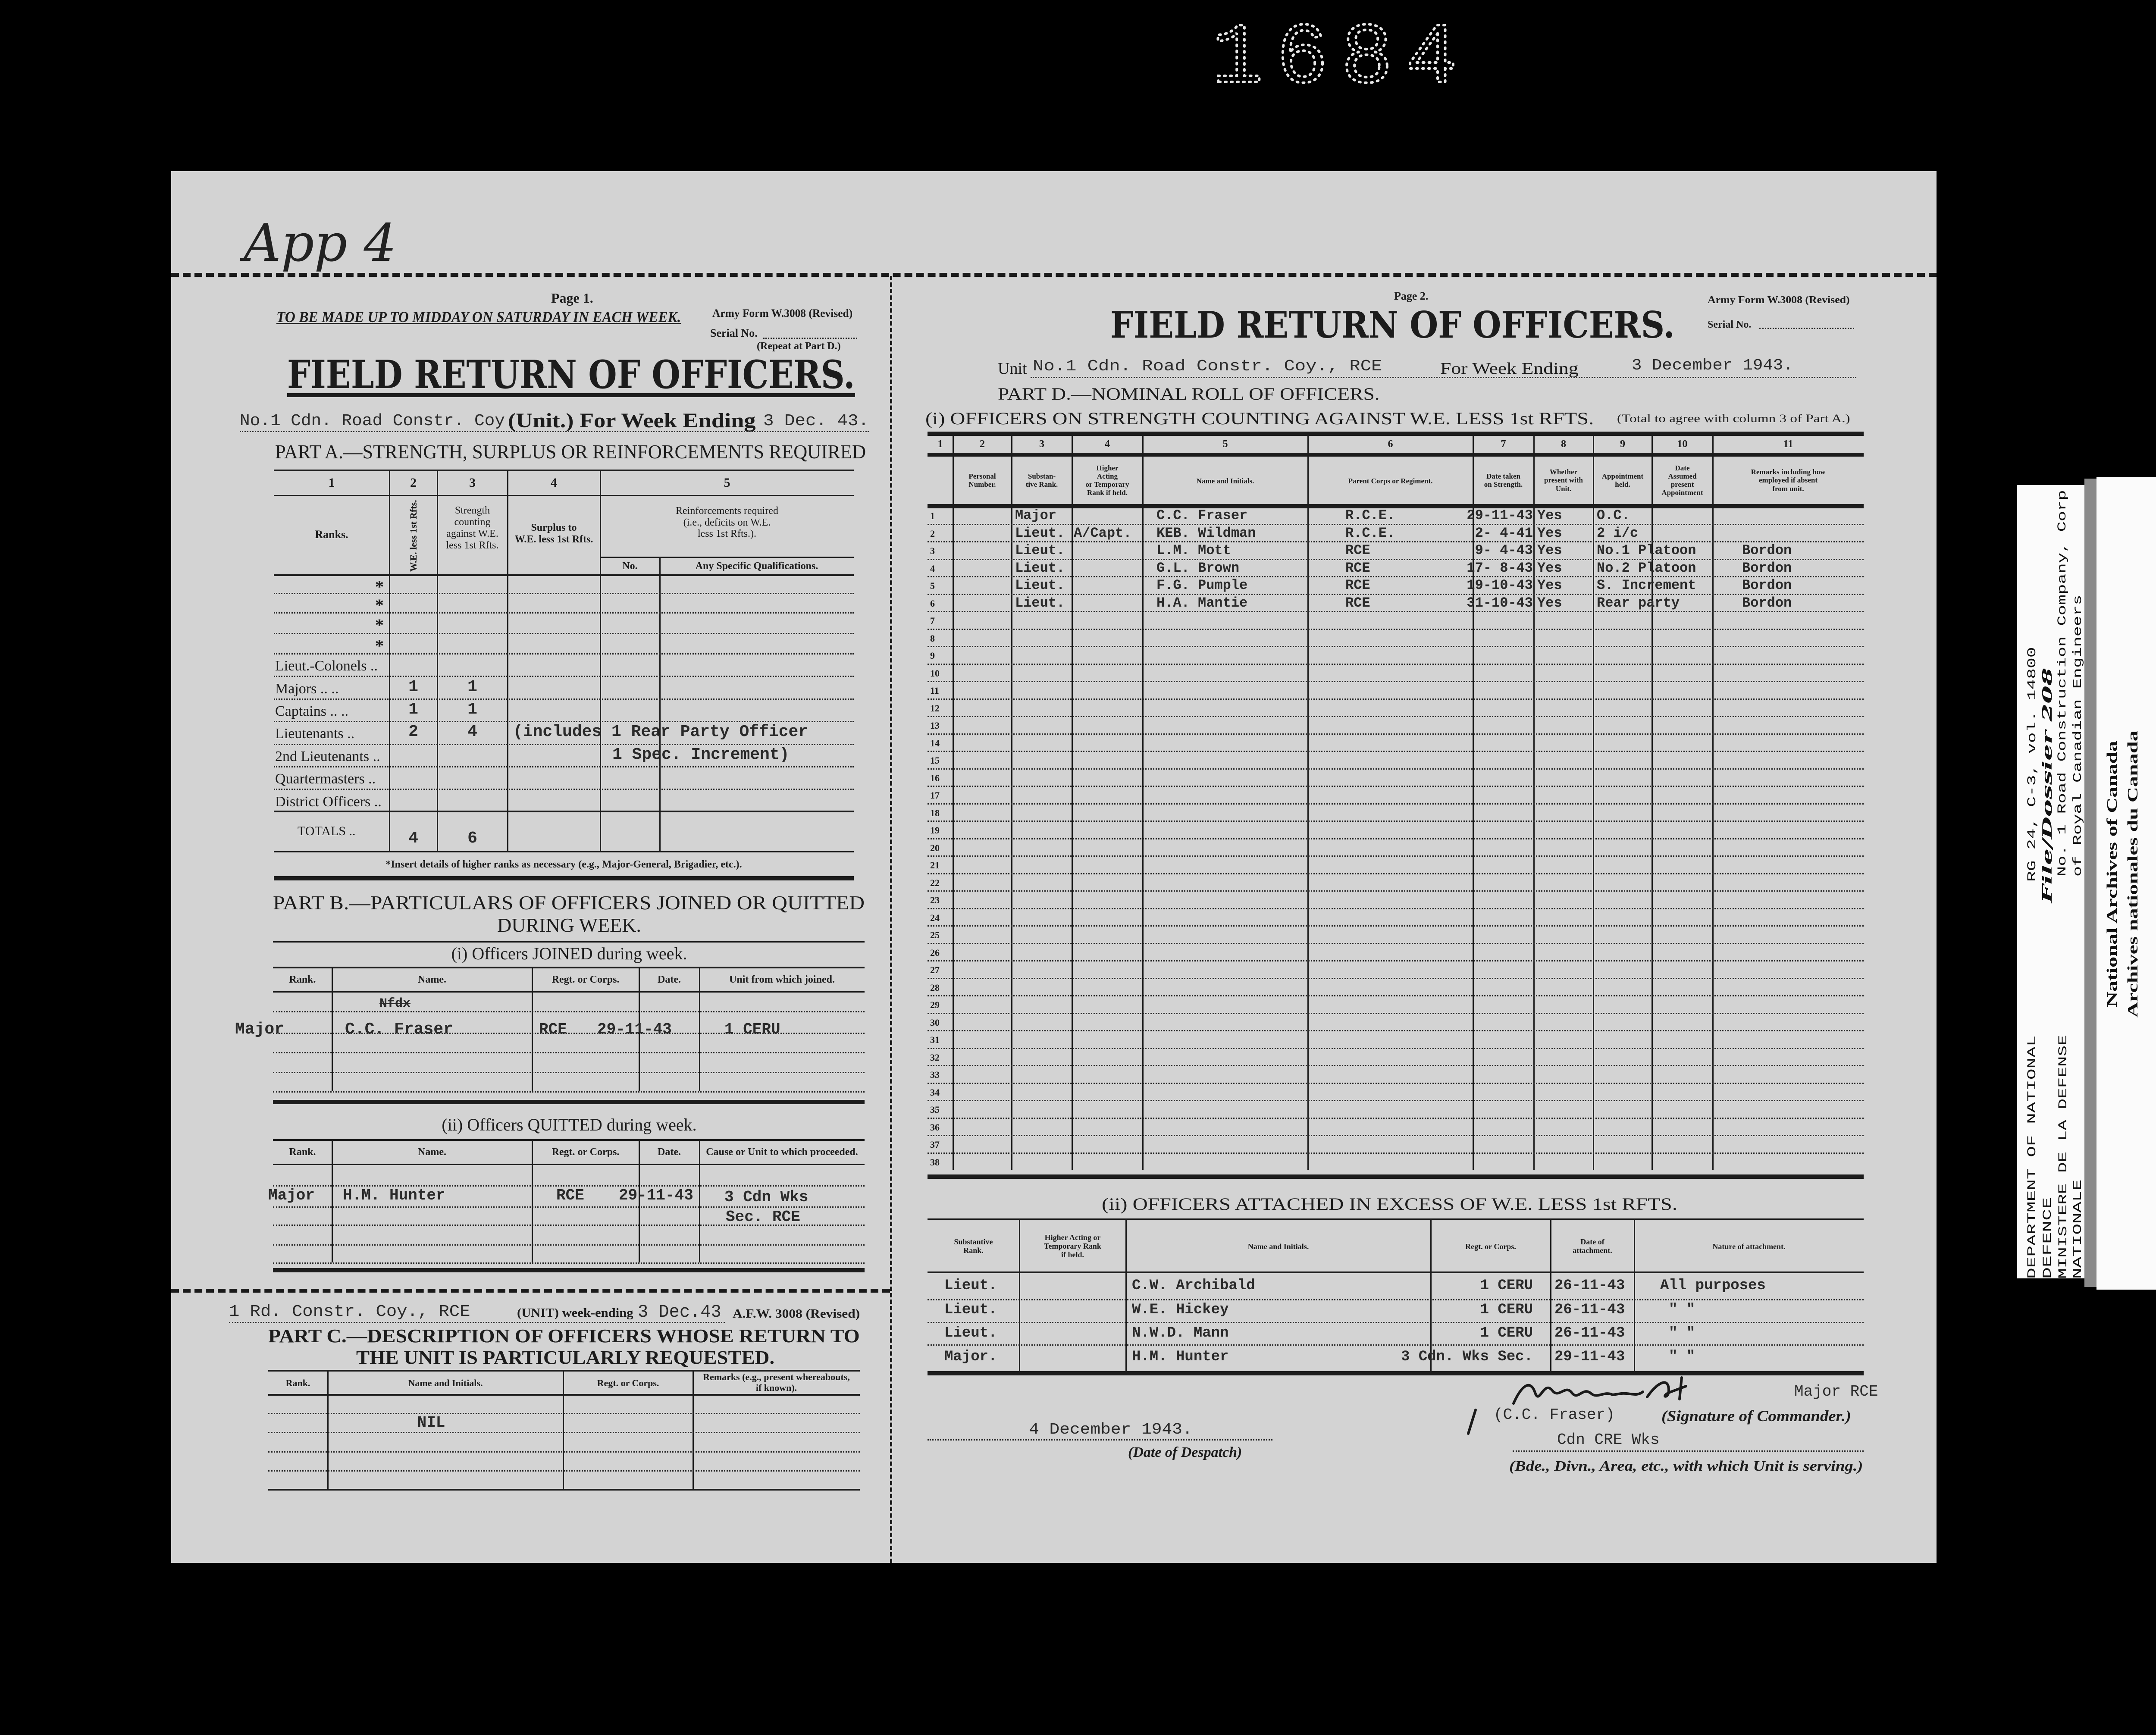 The height and width of the screenshot is (1735, 2156). Describe the element at coordinates (1554, 1415) in the screenshot. I see `signature-name: (C.C. Fraser)` at that location.